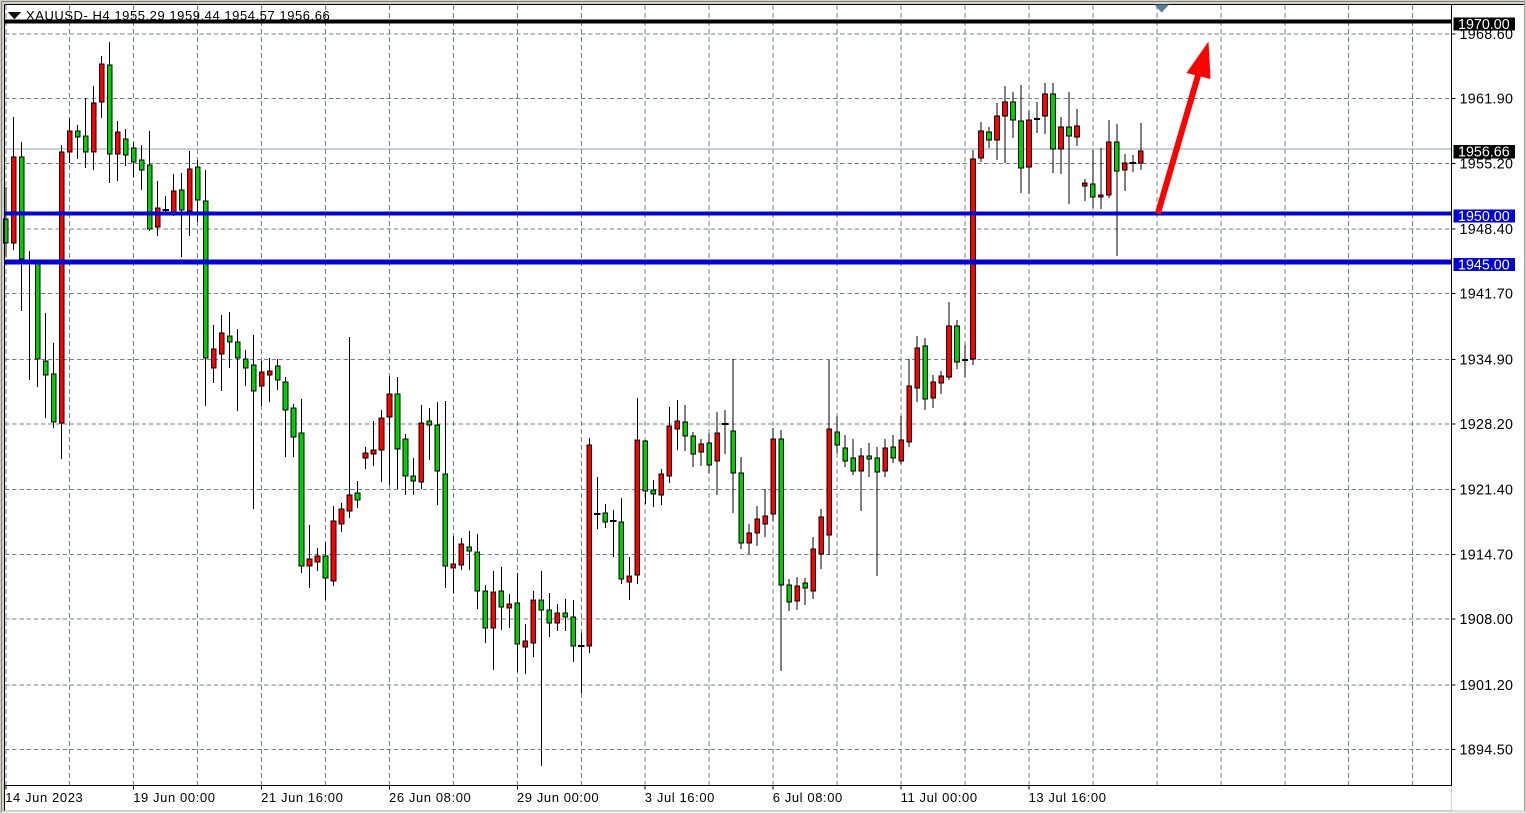  Describe the element at coordinates (1484, 25) in the screenshot. I see `svg-text: 1970.00` at that location.